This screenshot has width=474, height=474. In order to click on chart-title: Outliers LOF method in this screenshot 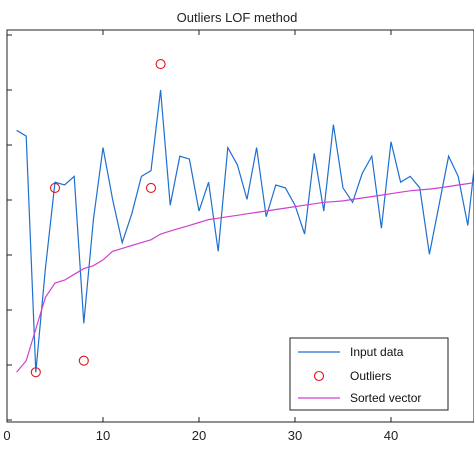, I will do `click(237, 17)`.